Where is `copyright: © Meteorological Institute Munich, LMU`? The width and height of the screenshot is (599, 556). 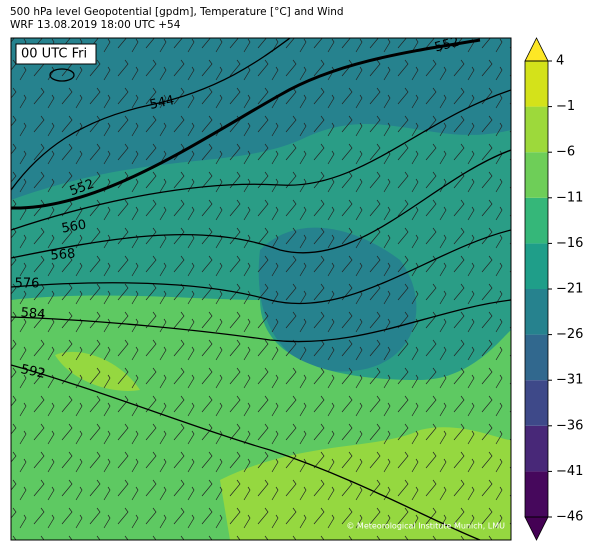
copyright: © Meteorological Institute Munich, LMU is located at coordinates (425, 526).